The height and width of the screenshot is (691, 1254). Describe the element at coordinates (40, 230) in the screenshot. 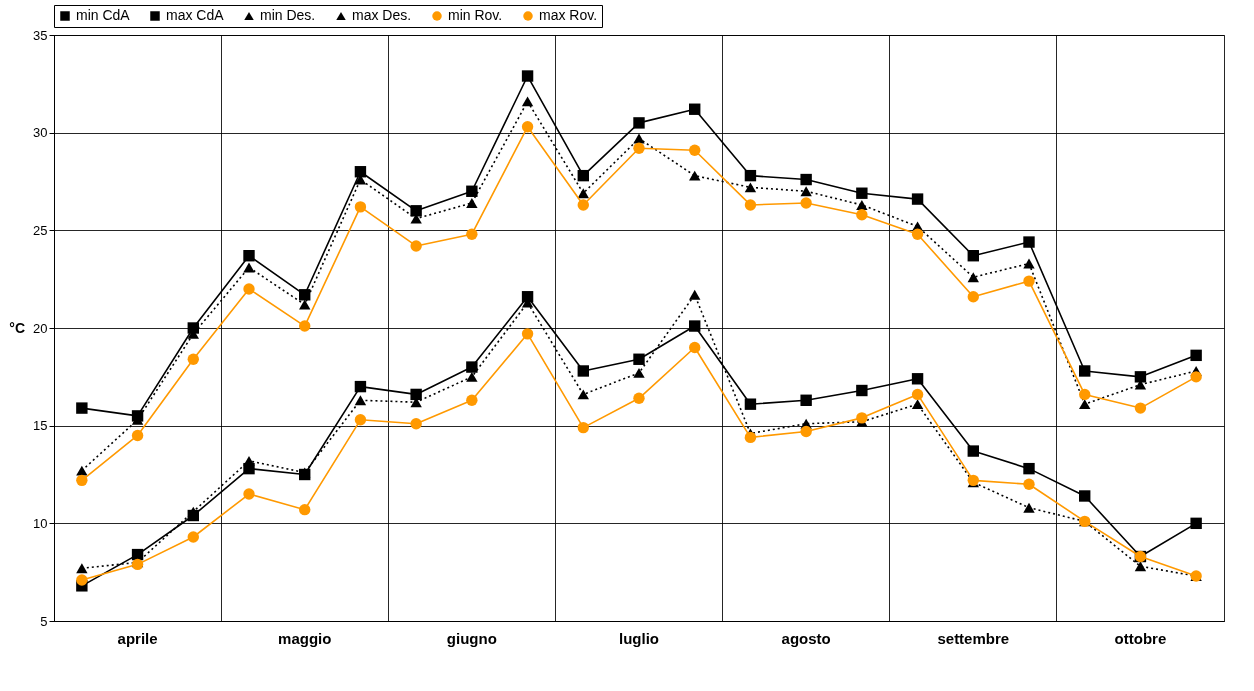

I see `y-tick-label: 25` at that location.